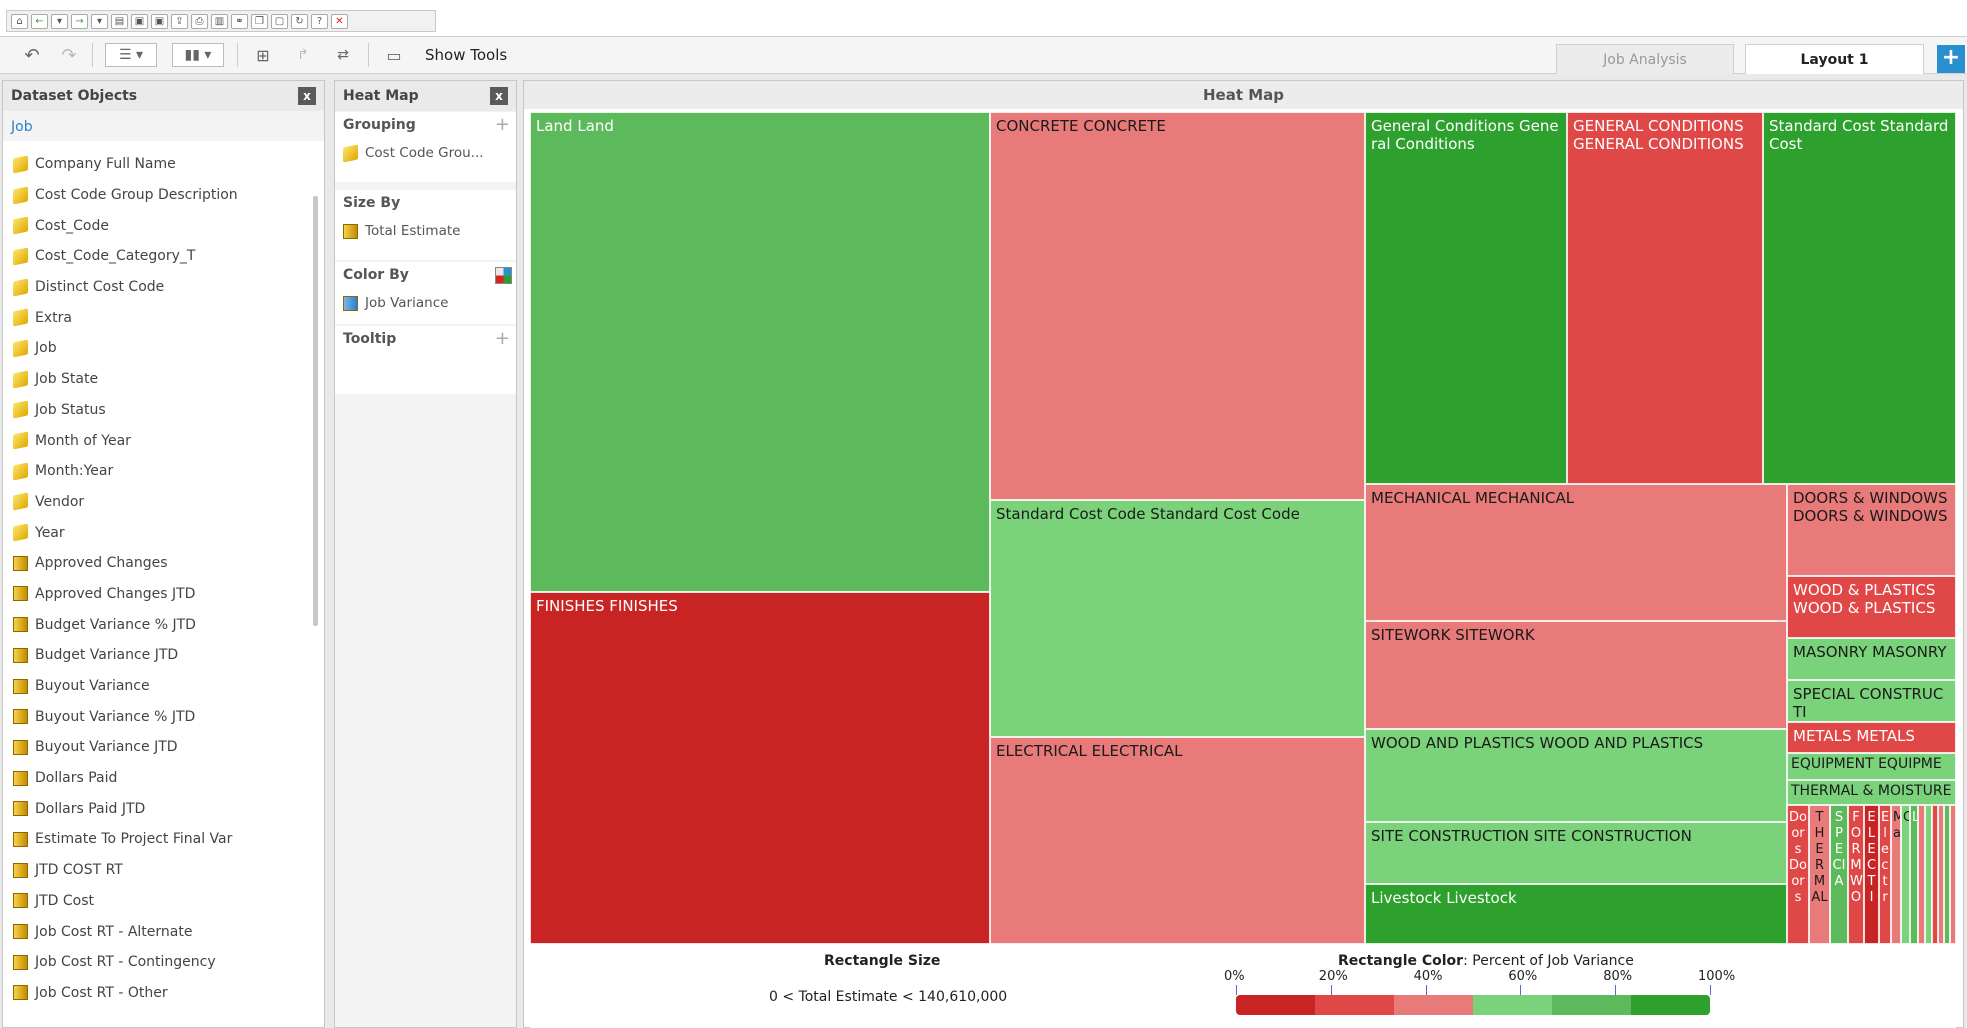  What do you see at coordinates (1665, 298) in the screenshot?
I see `treemap-cell: GENERAL CONDITIONS GENERAL CONDITIONS` at bounding box center [1665, 298].